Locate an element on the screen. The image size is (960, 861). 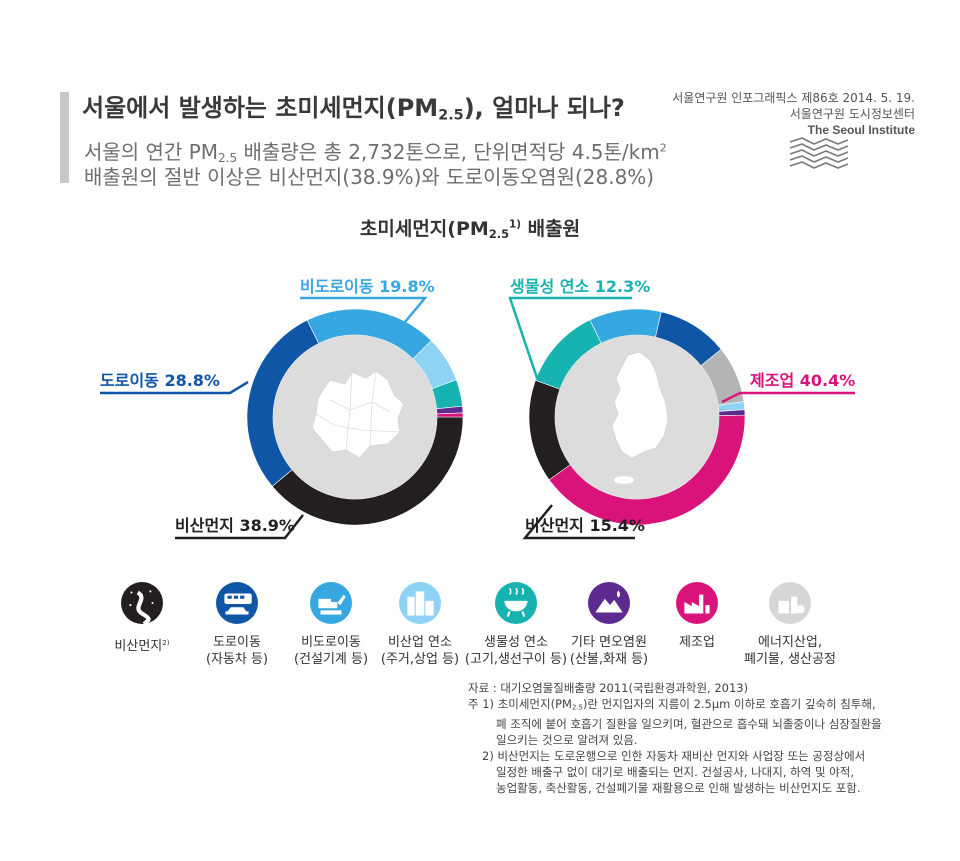
legend-label-line: (주거,상업 등) is located at coordinates (420, 659).